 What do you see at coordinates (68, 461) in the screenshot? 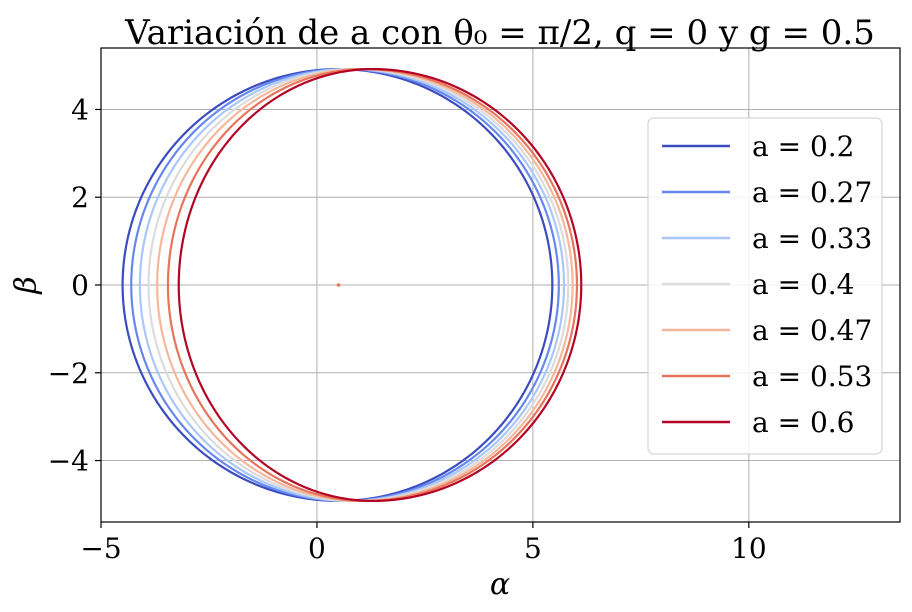
I see `y-tick-label: −4` at bounding box center [68, 461].